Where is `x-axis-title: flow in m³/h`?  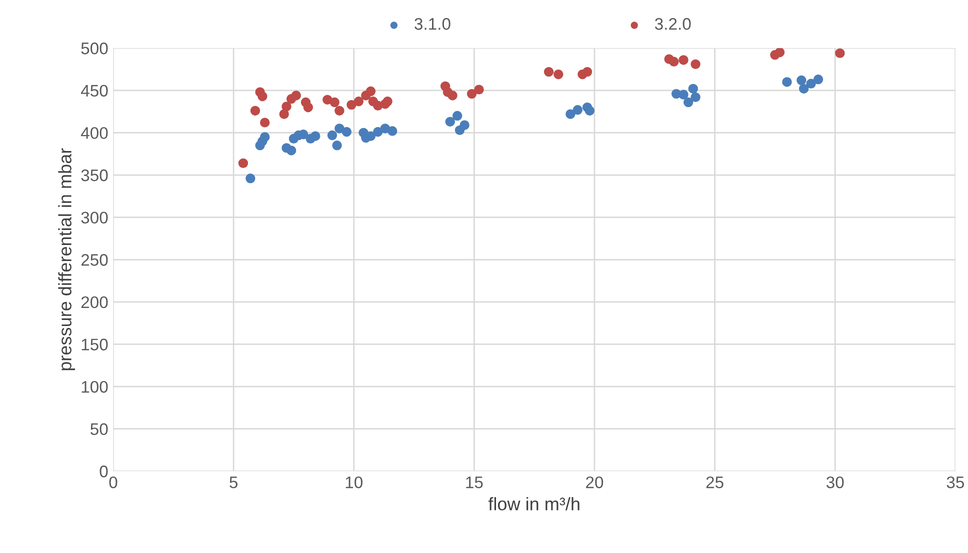
x-axis-title: flow in m³/h is located at coordinates (534, 503).